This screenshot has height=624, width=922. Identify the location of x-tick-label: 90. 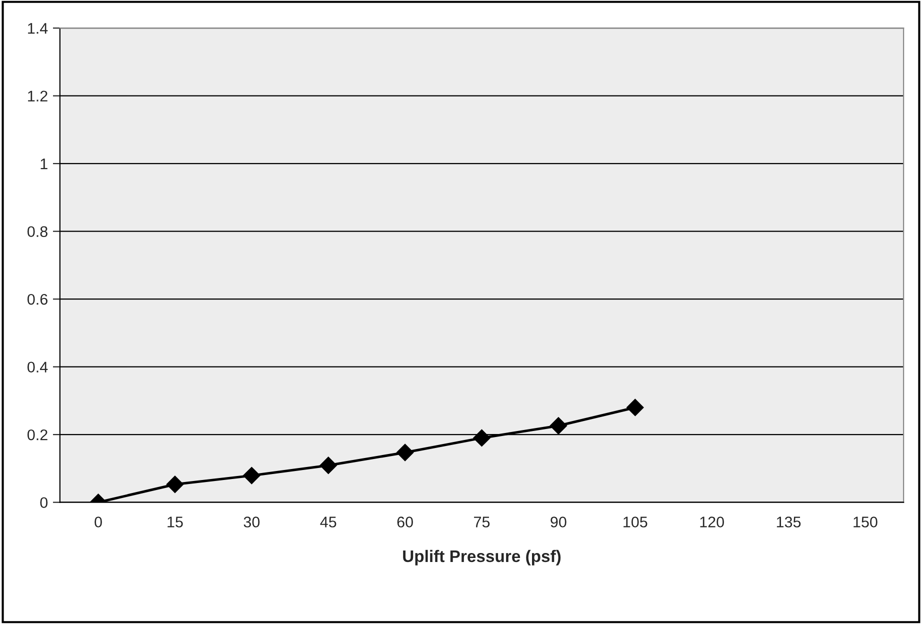
(558, 522).